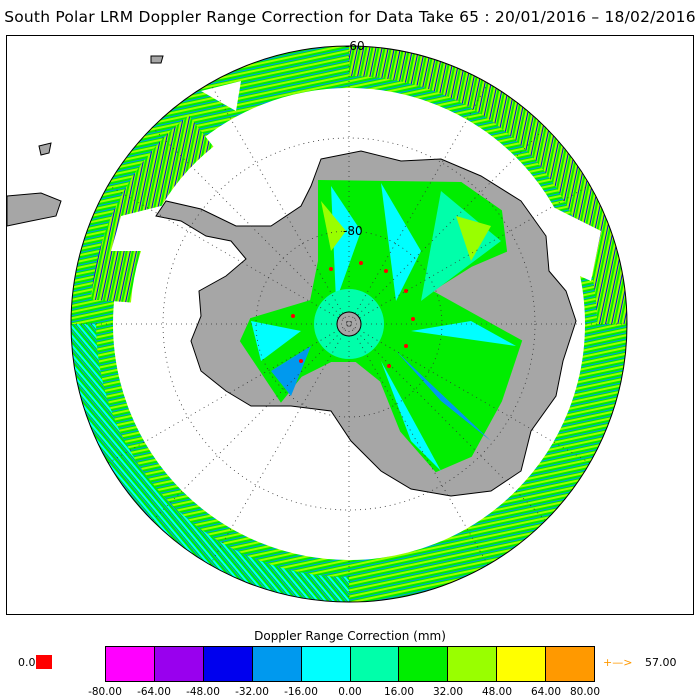  Describe the element at coordinates (203, 692) in the screenshot. I see `colorbar-tick: -48.00` at that location.